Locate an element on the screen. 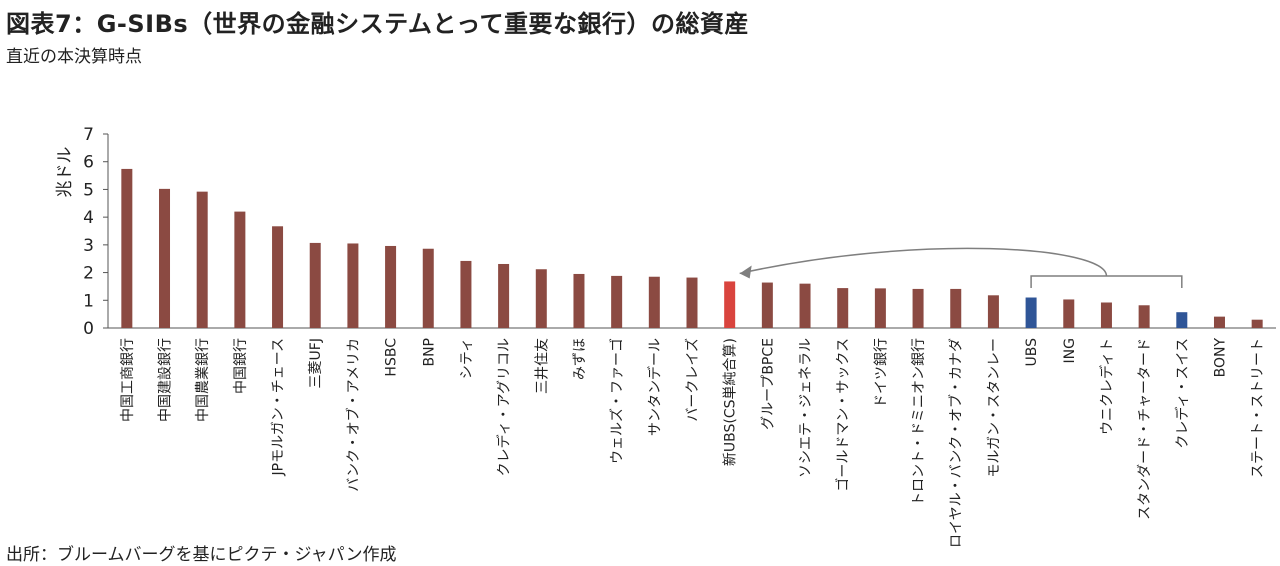  chart-subtitle: 直近の本決算時点 is located at coordinates (74, 57).